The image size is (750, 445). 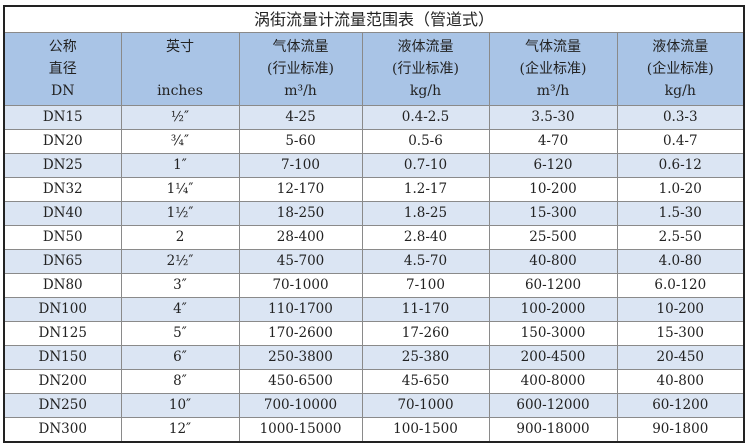 I want to click on table-row: DN20 ¾″ 5-60 0.5-6 4-70 0.4-7, so click(x=374, y=141).